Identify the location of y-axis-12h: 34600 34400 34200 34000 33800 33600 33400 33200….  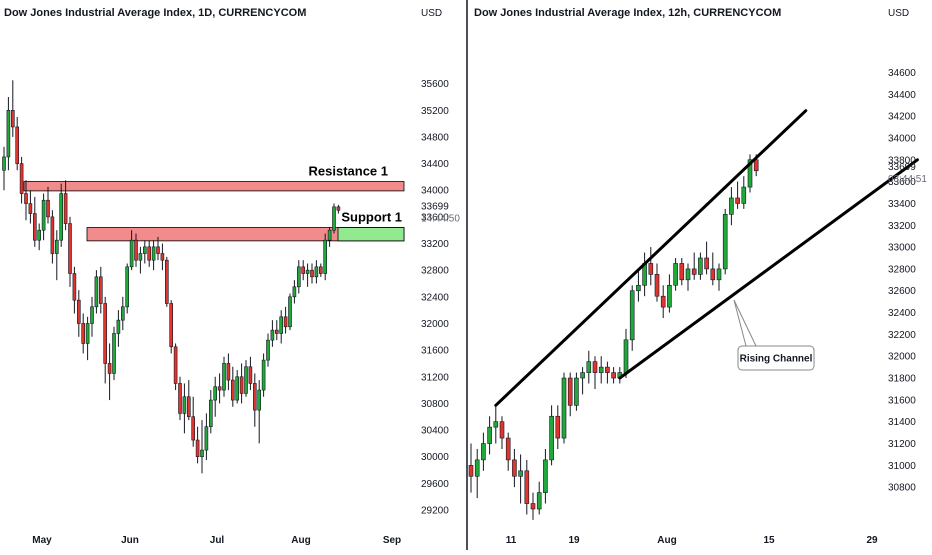
(902, 281).